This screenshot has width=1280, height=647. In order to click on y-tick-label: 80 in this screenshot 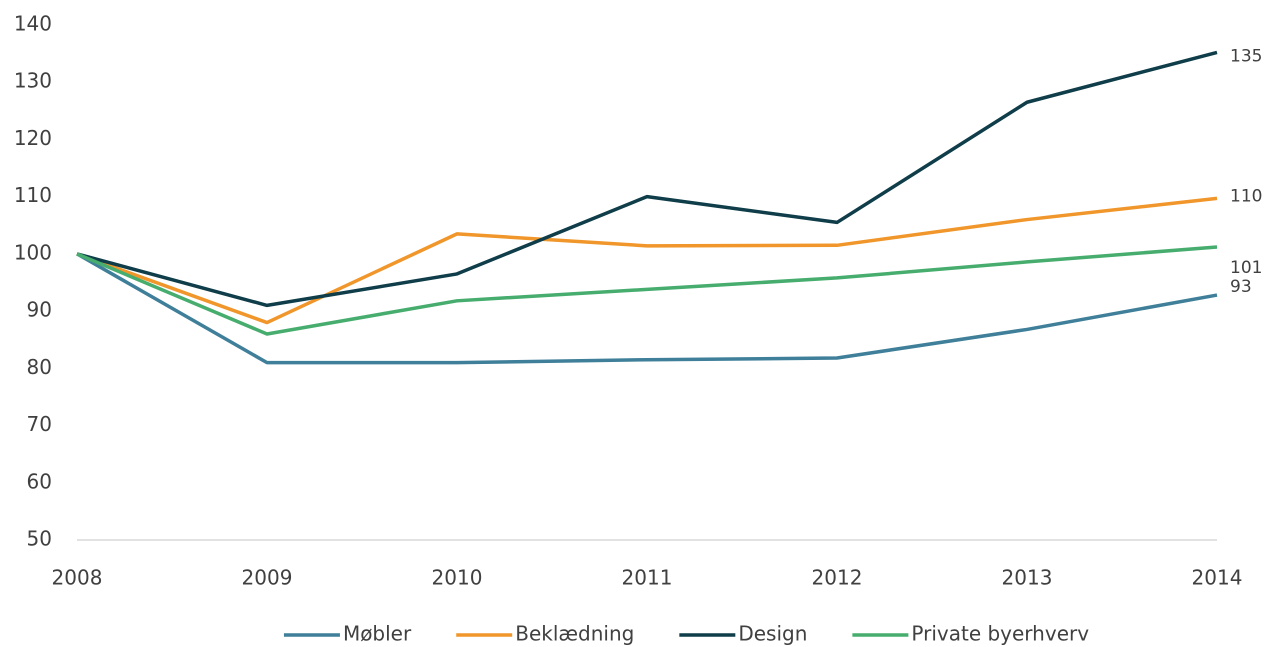, I will do `click(39, 367)`.